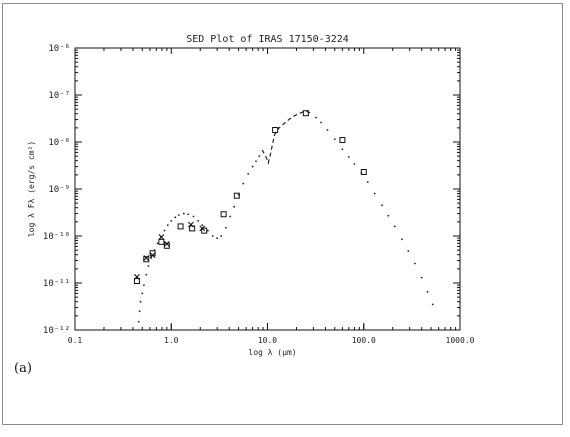 This screenshot has height=437, width=570. What do you see at coordinates (59, 49) in the screenshot?
I see `y-tick-label: 10⁻⁶` at bounding box center [59, 49].